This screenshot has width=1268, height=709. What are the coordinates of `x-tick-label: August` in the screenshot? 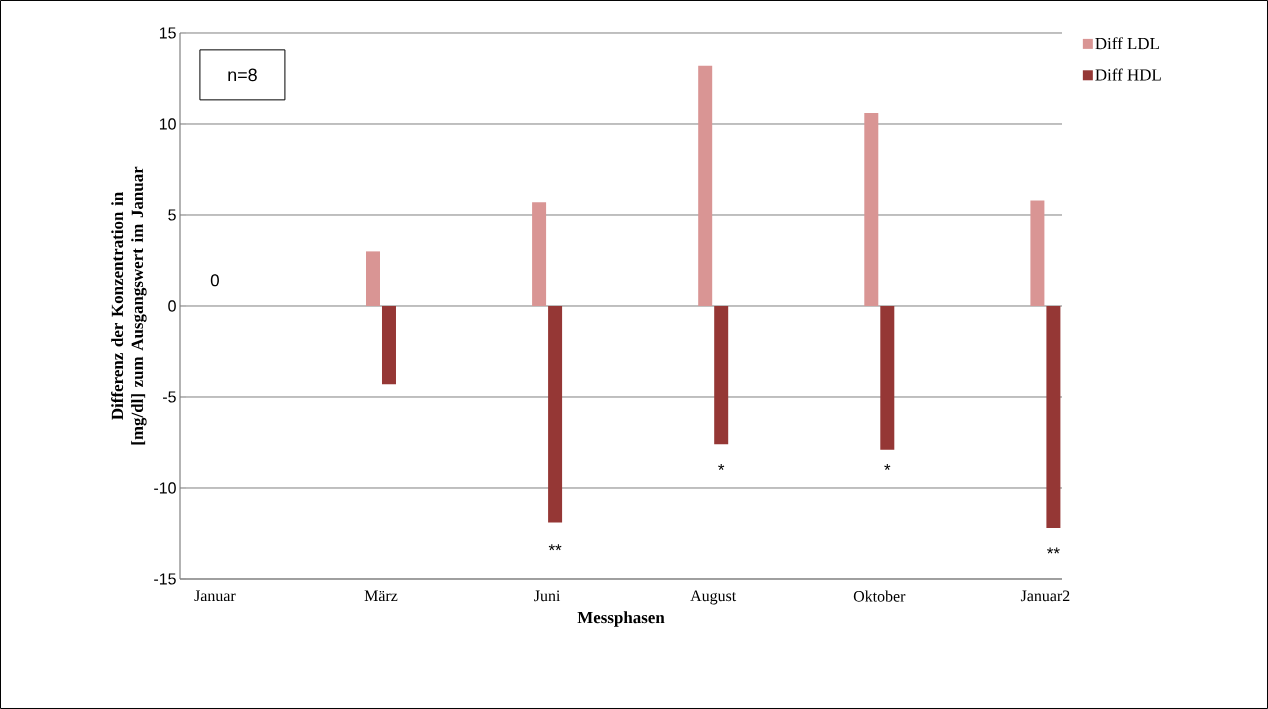 It's located at (713, 597).